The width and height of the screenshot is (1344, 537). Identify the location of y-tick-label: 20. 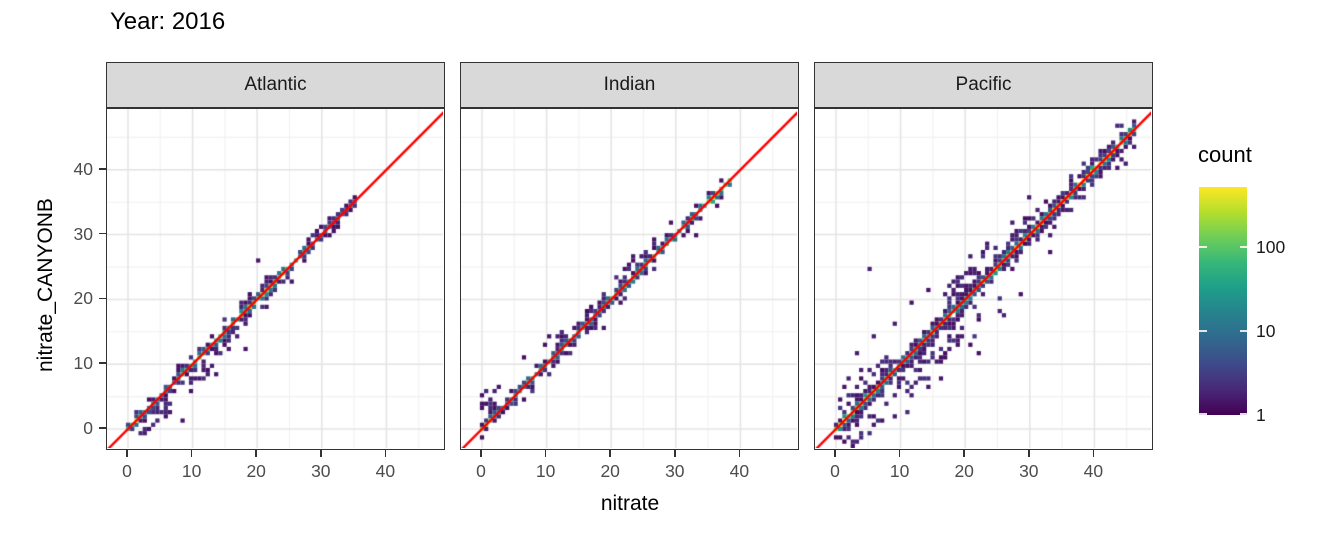
(83, 298).